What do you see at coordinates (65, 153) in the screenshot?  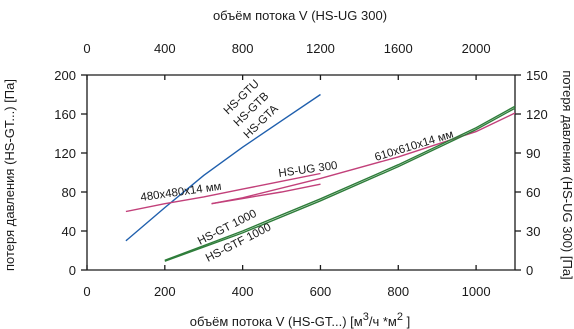 I see `y-left-tick-label: 120` at bounding box center [65, 153].